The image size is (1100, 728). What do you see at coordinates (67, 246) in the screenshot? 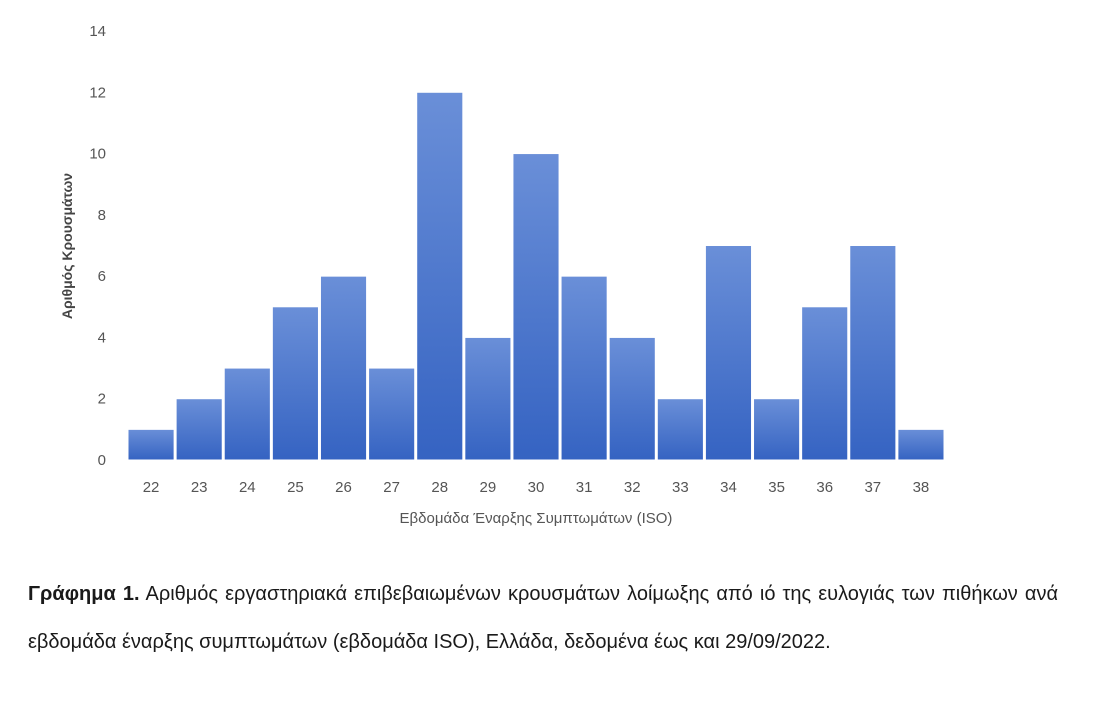
I see `y-axis-label: Αριθμός Κρουσμάτων` at bounding box center [67, 246].